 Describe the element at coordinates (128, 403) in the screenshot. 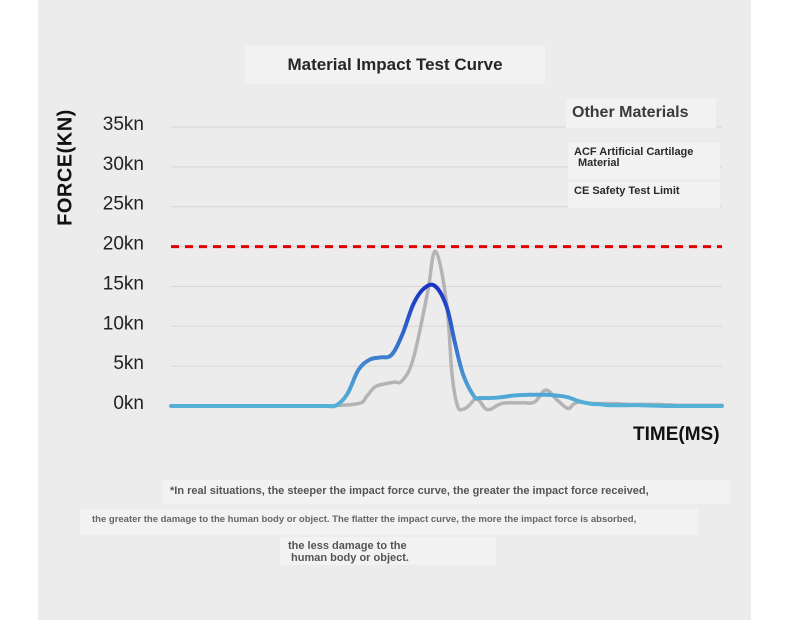

I see `y-tick-label: 0kn` at that location.